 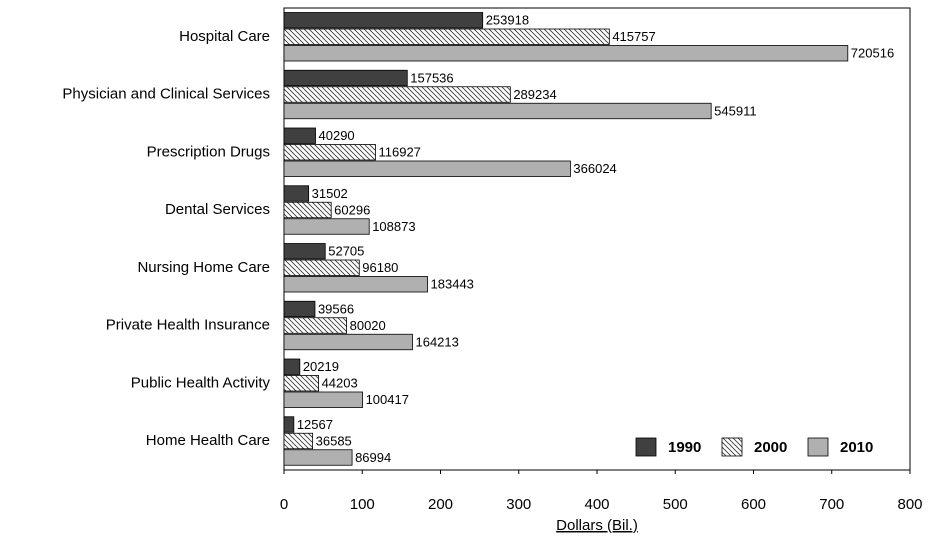 What do you see at coordinates (208, 440) in the screenshot?
I see `y-tick-label: Home Health Care` at bounding box center [208, 440].